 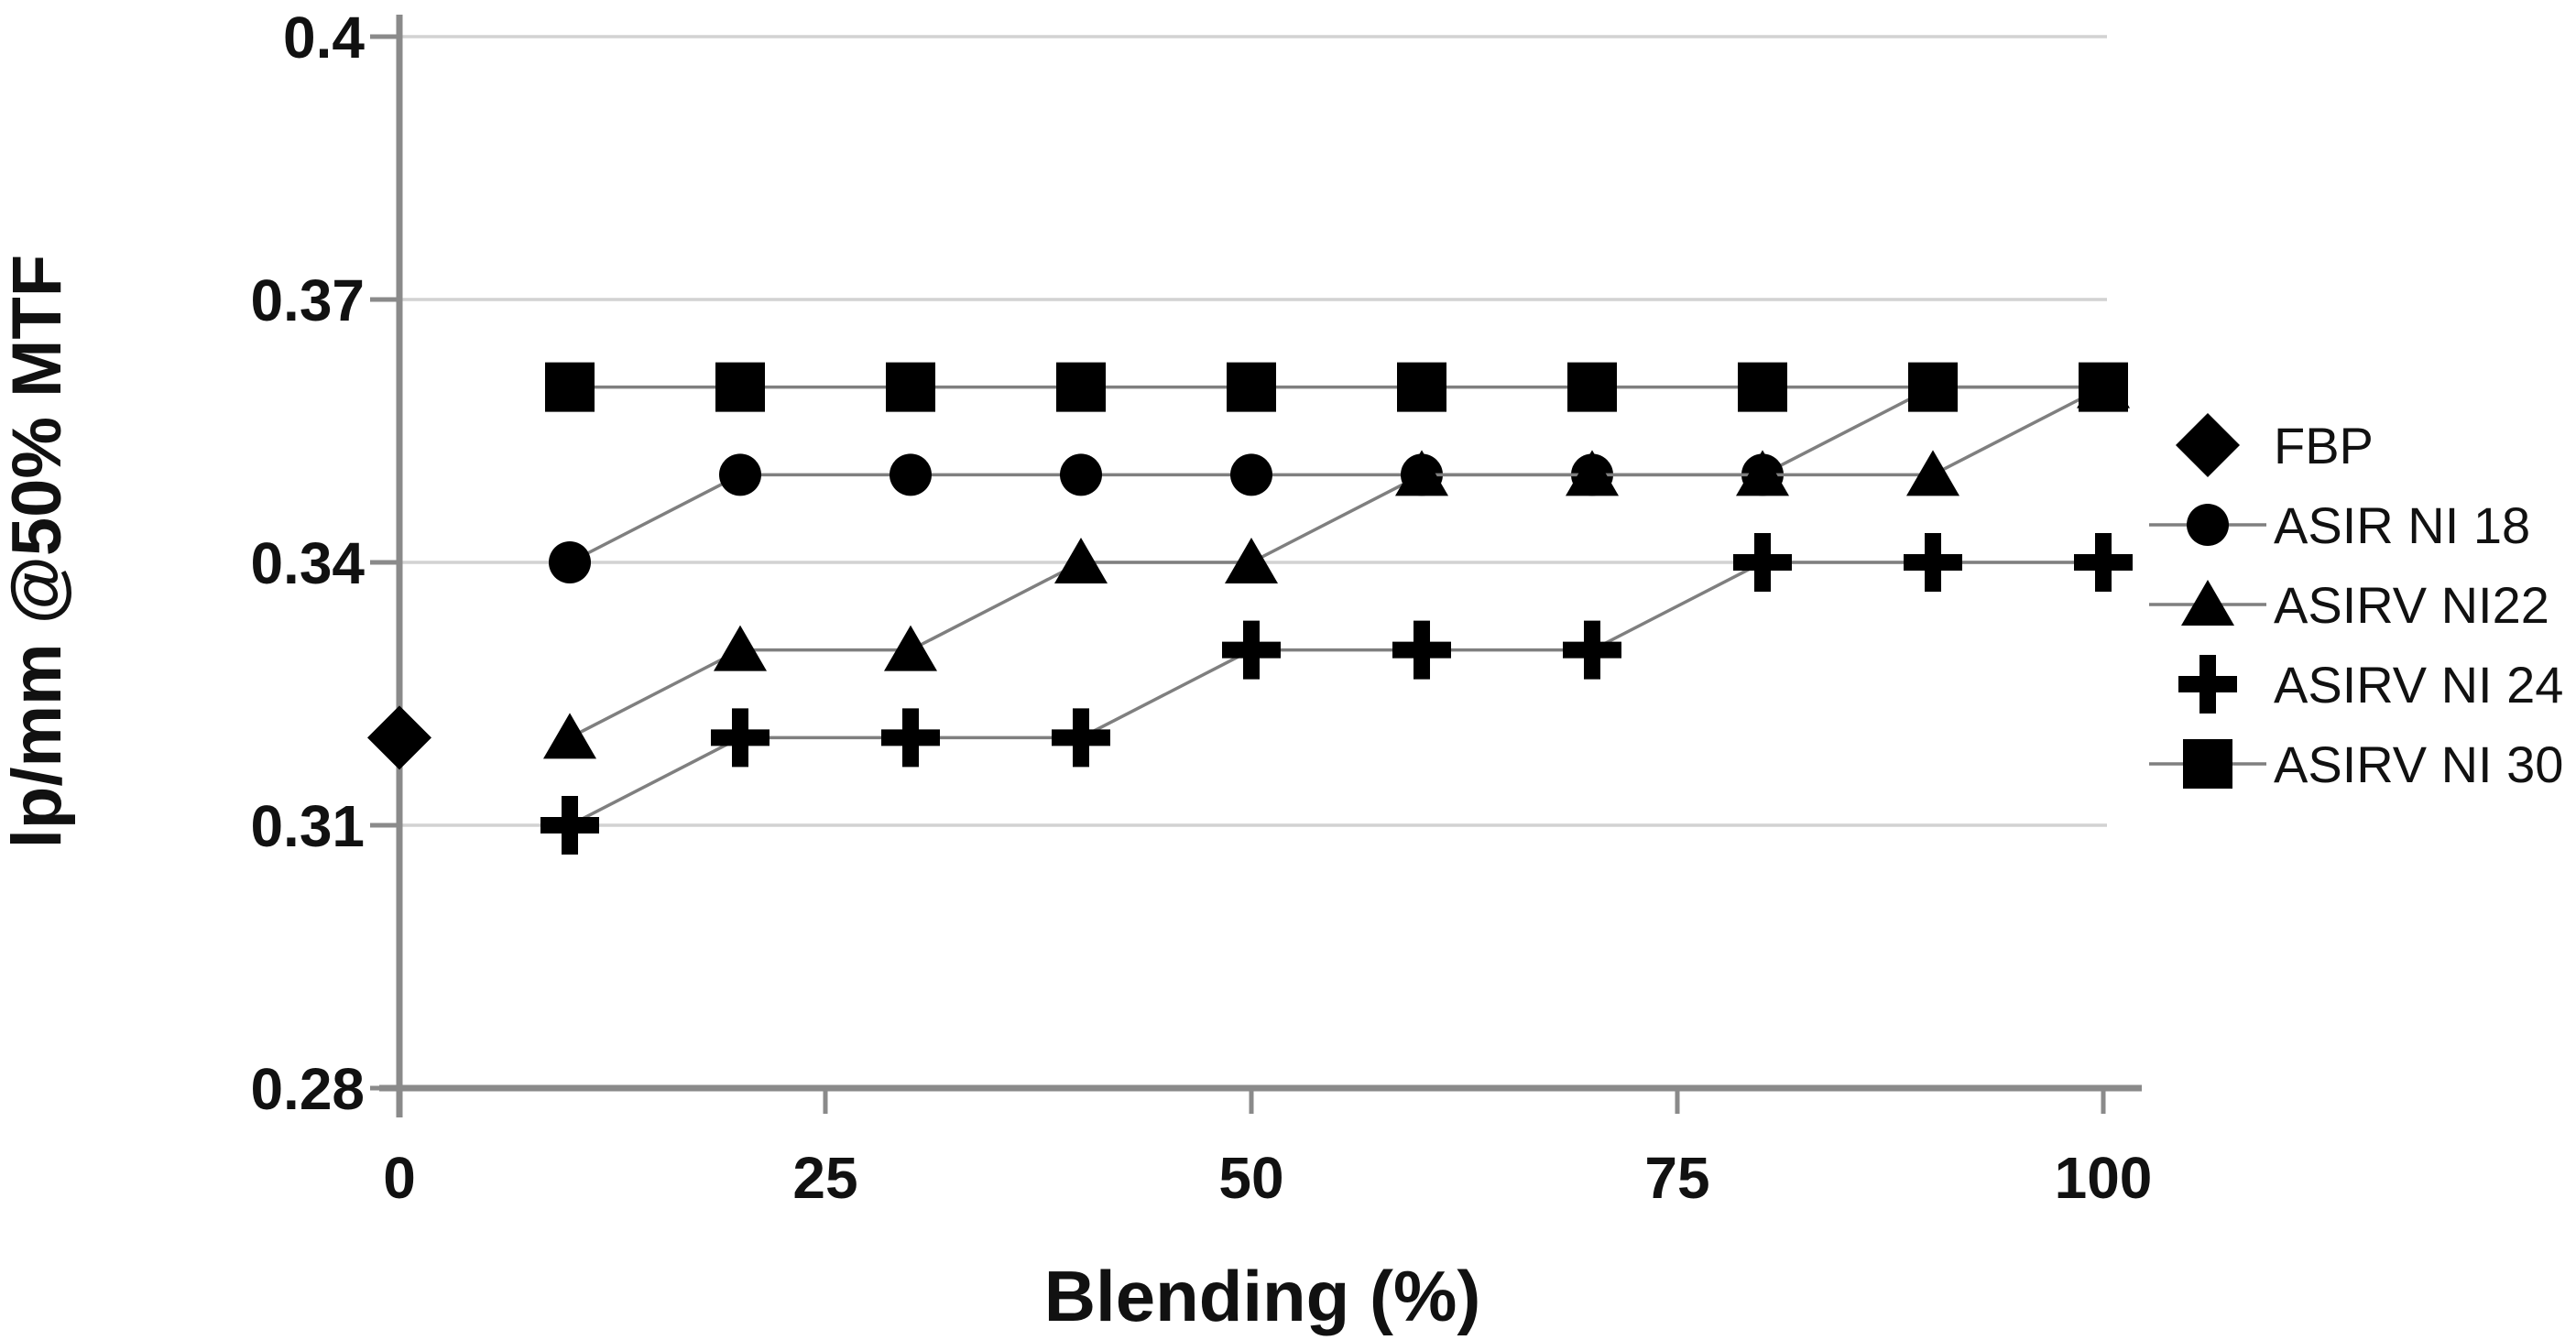 I want to click on y-axis-title: lp/mm @50% MTF, so click(x=38, y=551).